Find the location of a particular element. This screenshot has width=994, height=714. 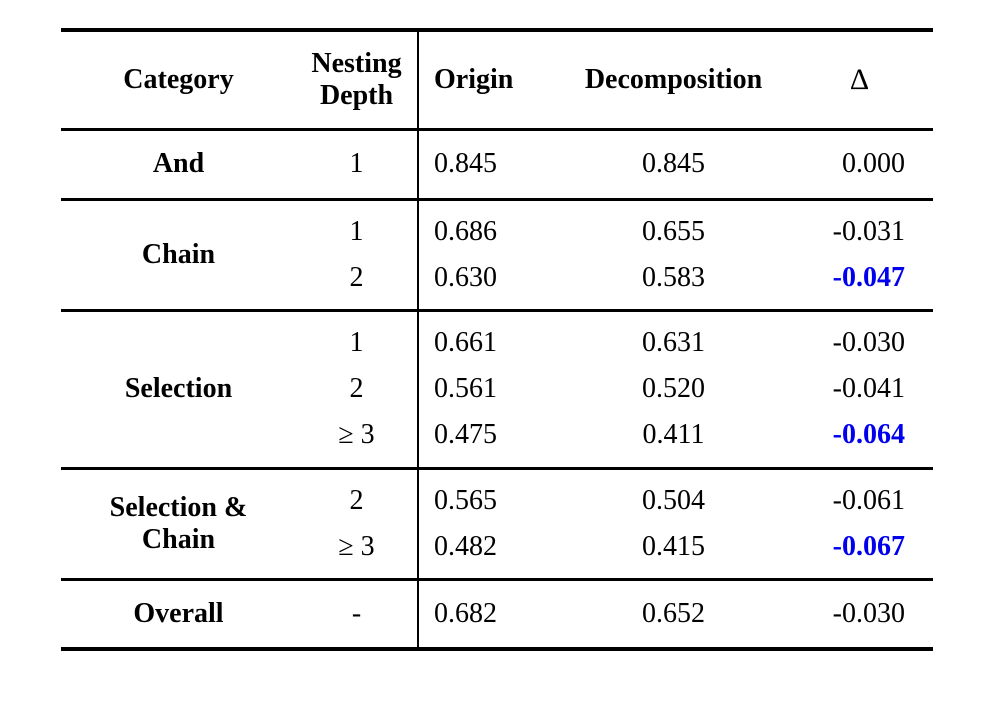

header-category: Category is located at coordinates (178, 80).